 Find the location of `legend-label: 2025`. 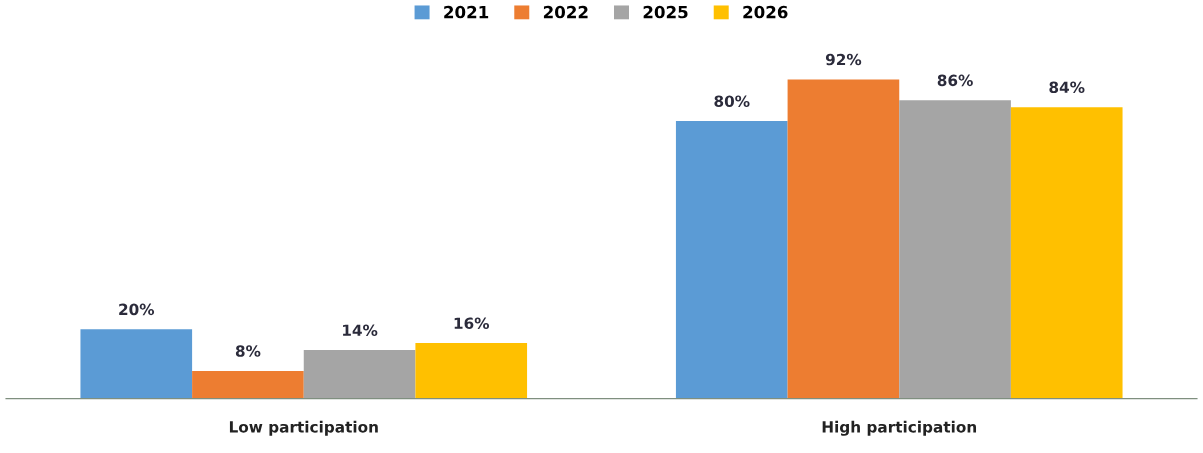

legend-label: 2025 is located at coordinates (665, 12).